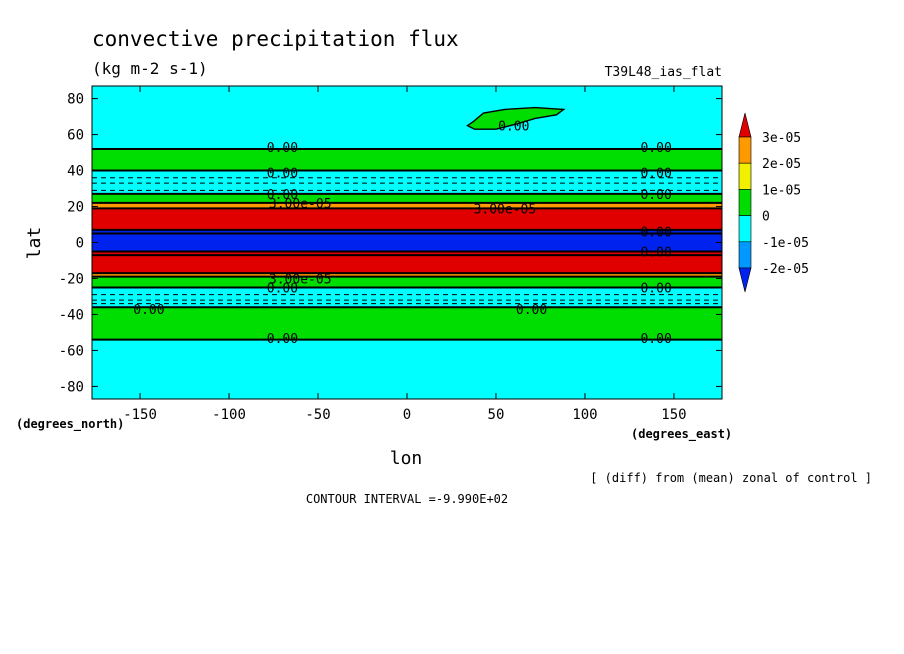 This screenshot has height=654, width=904. What do you see at coordinates (148, 310) in the screenshot?
I see `contour-label-13: 0.00` at bounding box center [148, 310].